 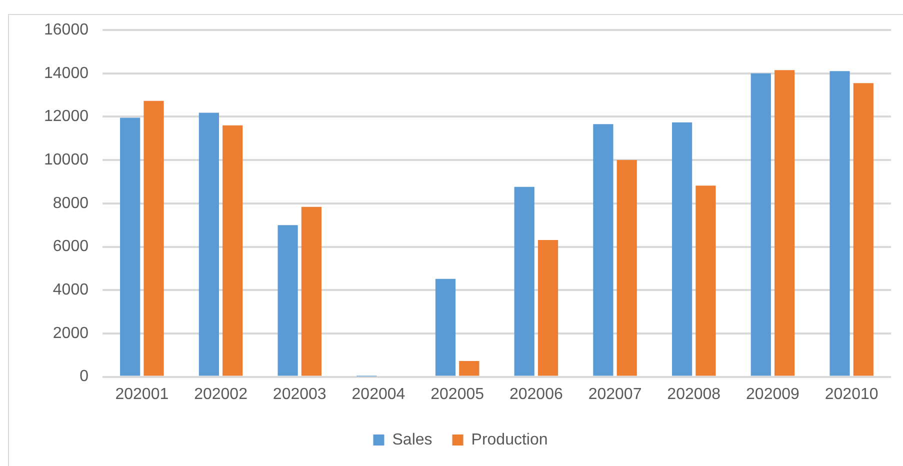 What do you see at coordinates (142, 394) in the screenshot?
I see `x-tick-label: 202001` at bounding box center [142, 394].